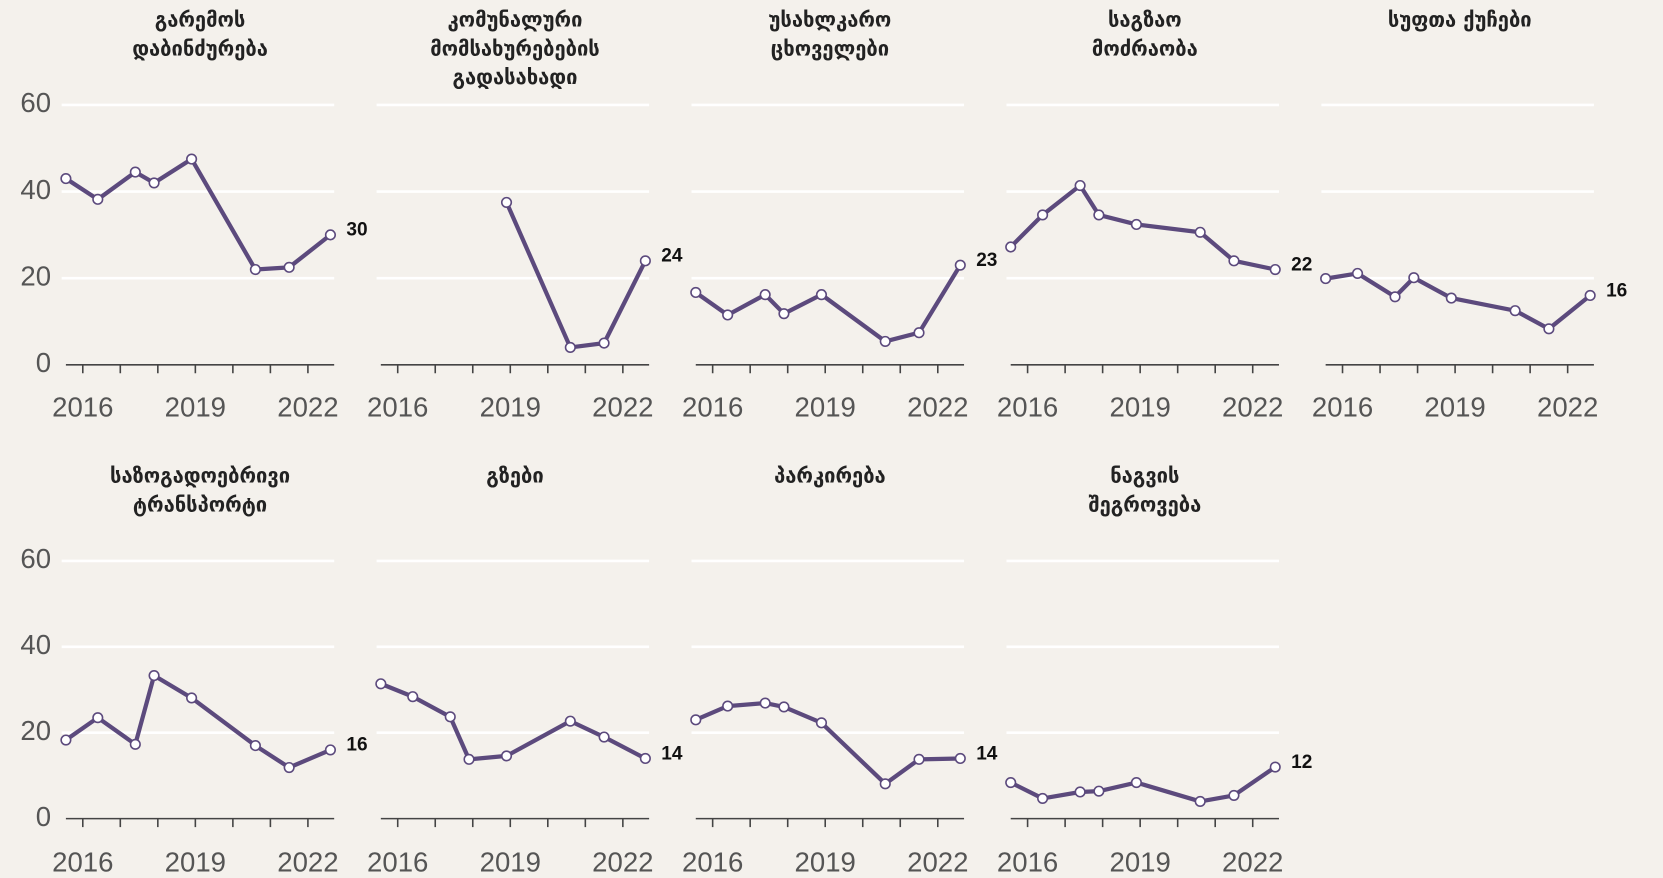 The image size is (1663, 878). What do you see at coordinates (1301, 264) in the screenshot?
I see `end-label: 22` at bounding box center [1301, 264].